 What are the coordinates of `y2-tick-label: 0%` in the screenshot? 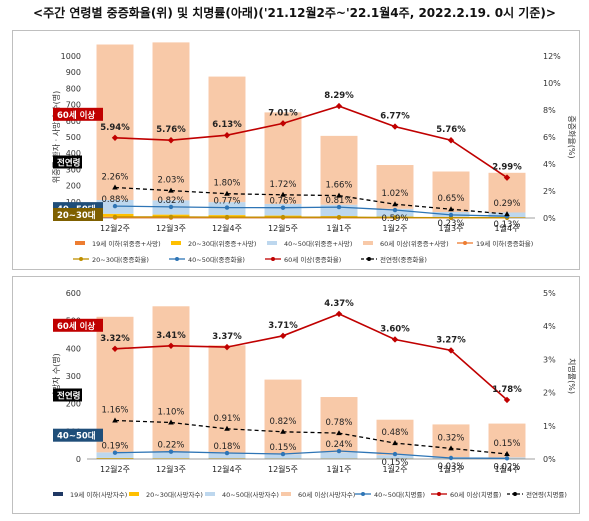 It's located at (549, 218).